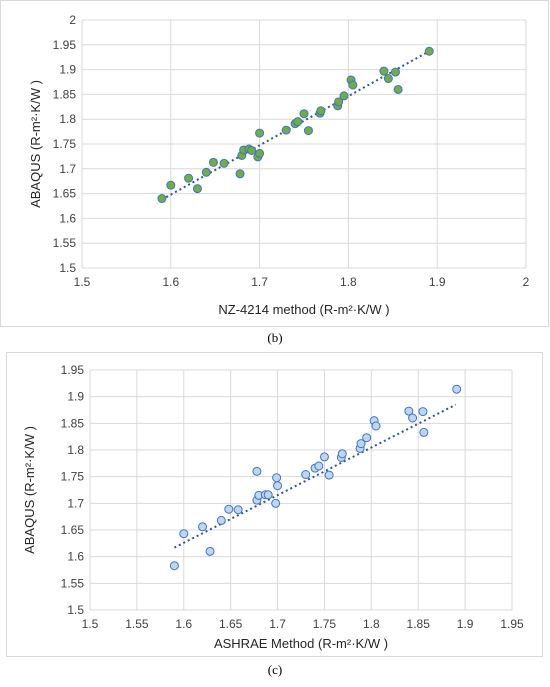 Image resolution: width=550 pixels, height=687 pixels. What do you see at coordinates (72, 20) in the screenshot?
I see `y-tick-label: 2` at bounding box center [72, 20].